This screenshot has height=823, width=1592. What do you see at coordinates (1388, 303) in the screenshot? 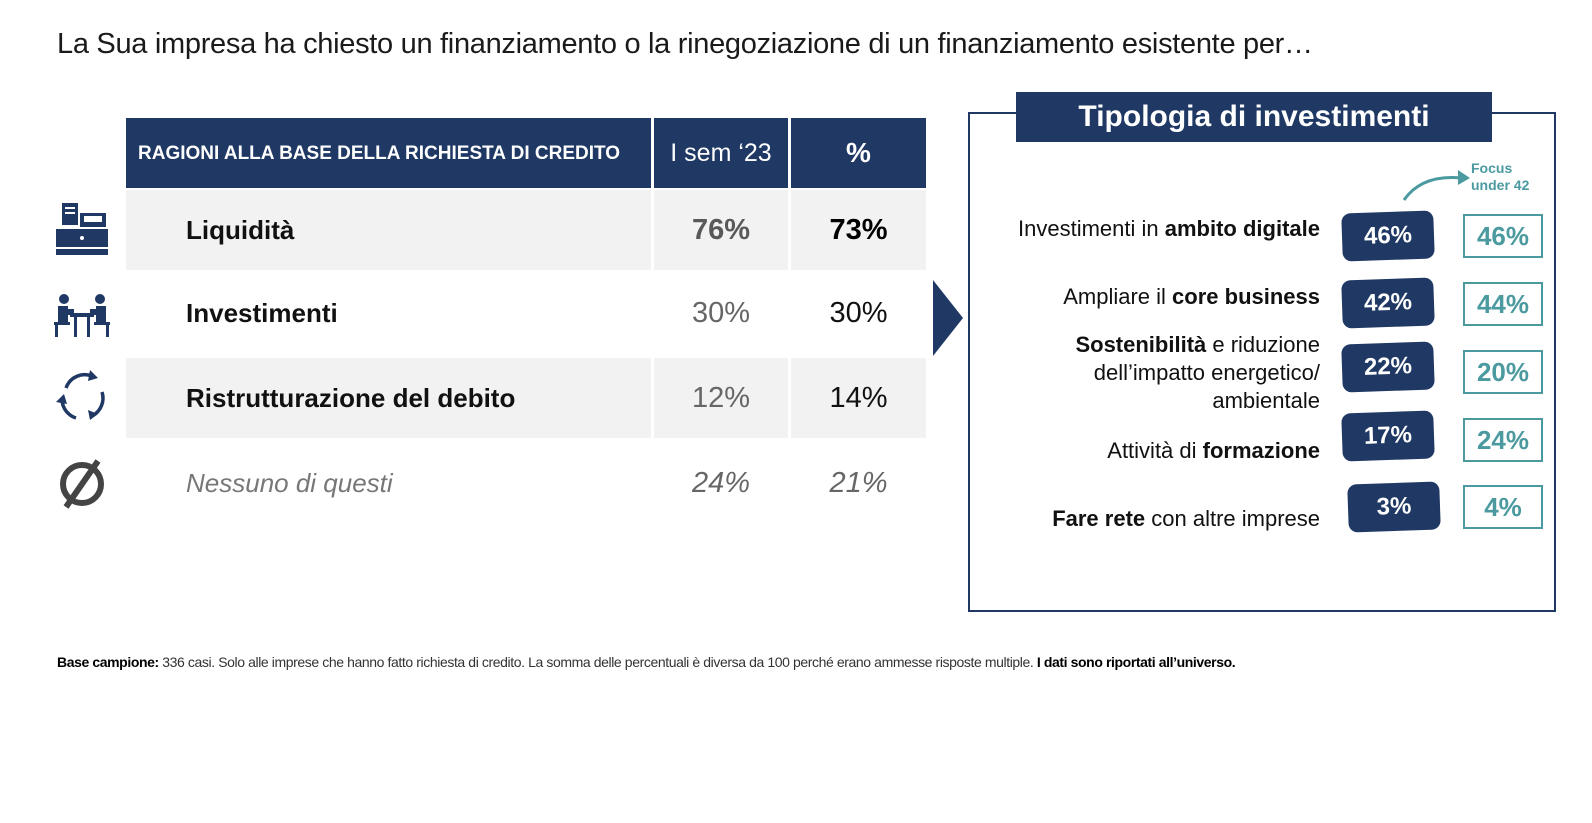
I see `investment-value: 42%` at bounding box center [1388, 303].